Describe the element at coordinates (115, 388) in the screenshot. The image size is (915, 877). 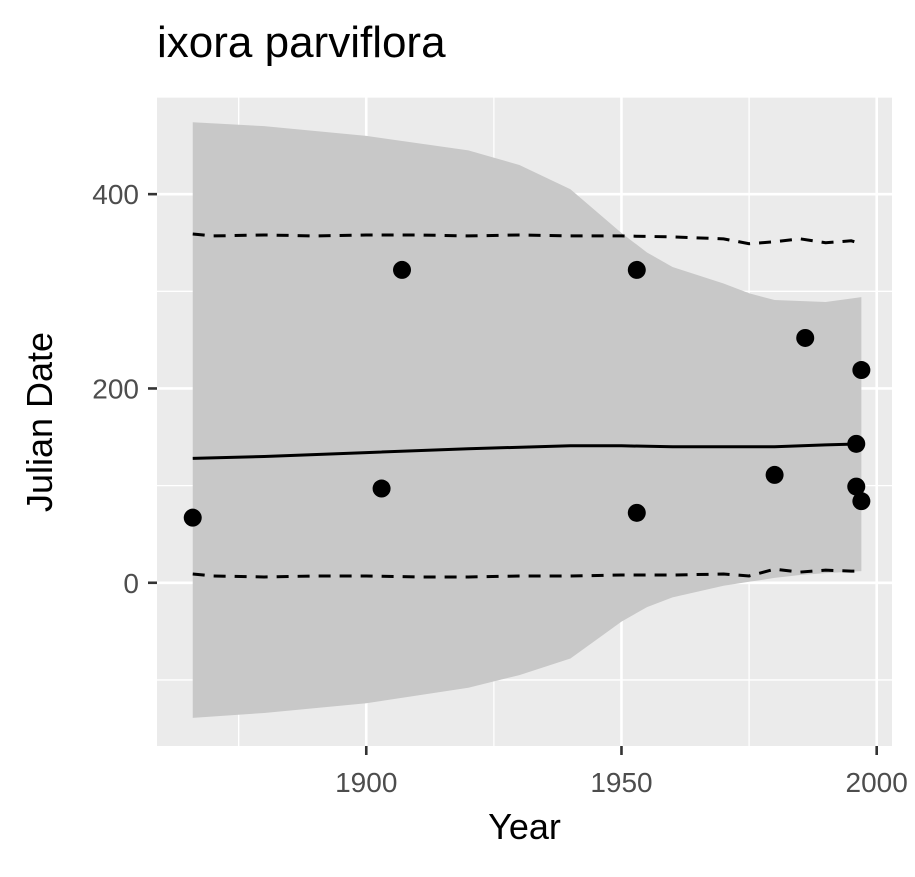
I see `y-tick-label: 200` at that location.